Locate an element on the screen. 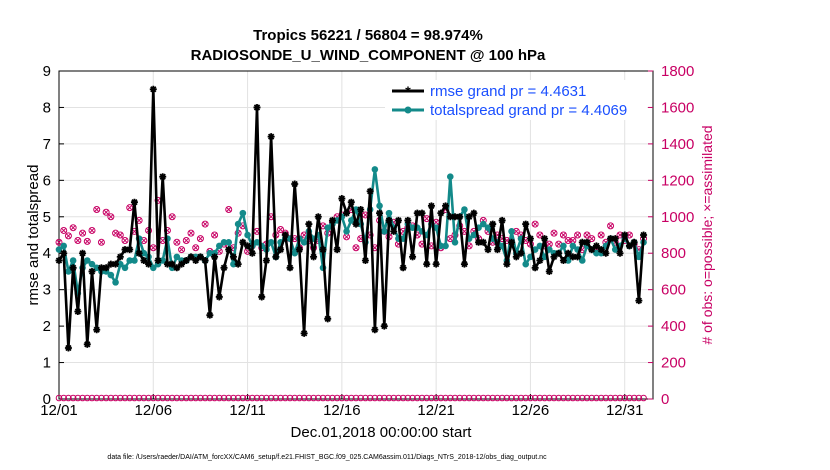 This screenshot has height=470, width=830. x-tick-label: 12/06 is located at coordinates (154, 410).